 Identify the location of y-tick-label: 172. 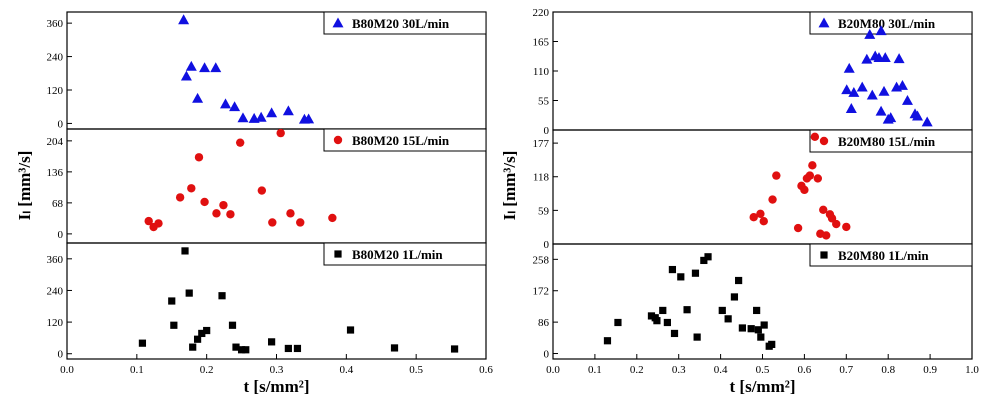
(541, 292).